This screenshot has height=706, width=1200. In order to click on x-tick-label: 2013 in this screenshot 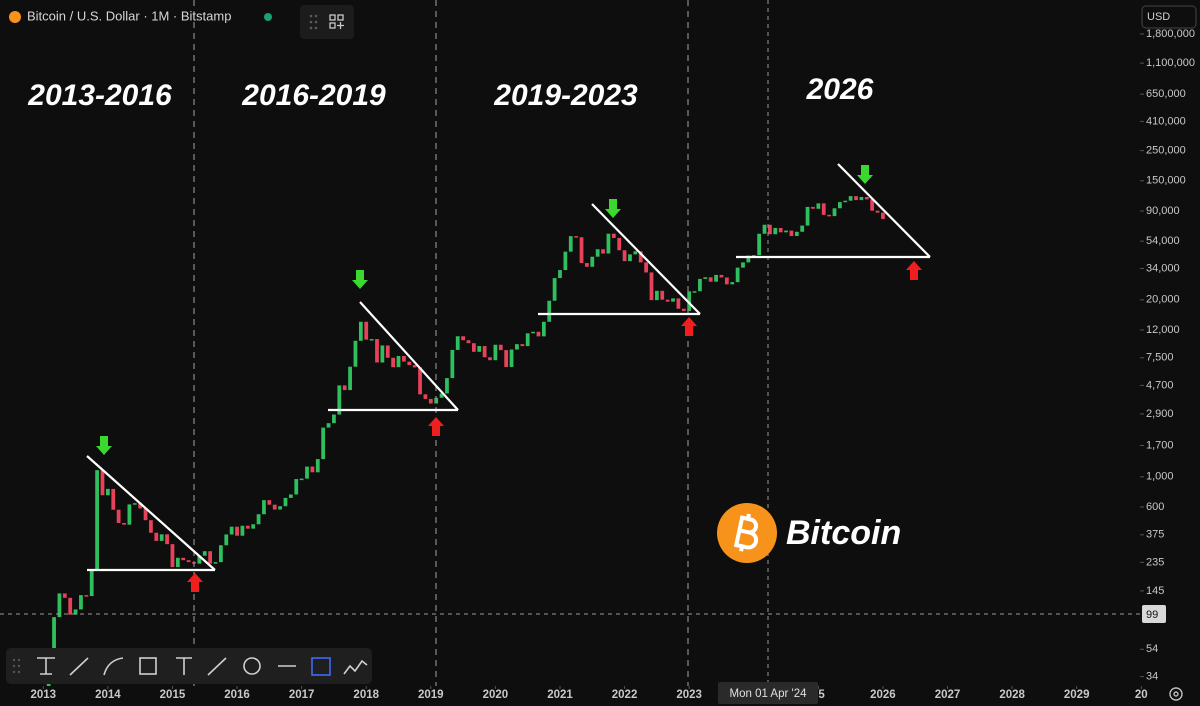, I will do `click(43, 695)`.